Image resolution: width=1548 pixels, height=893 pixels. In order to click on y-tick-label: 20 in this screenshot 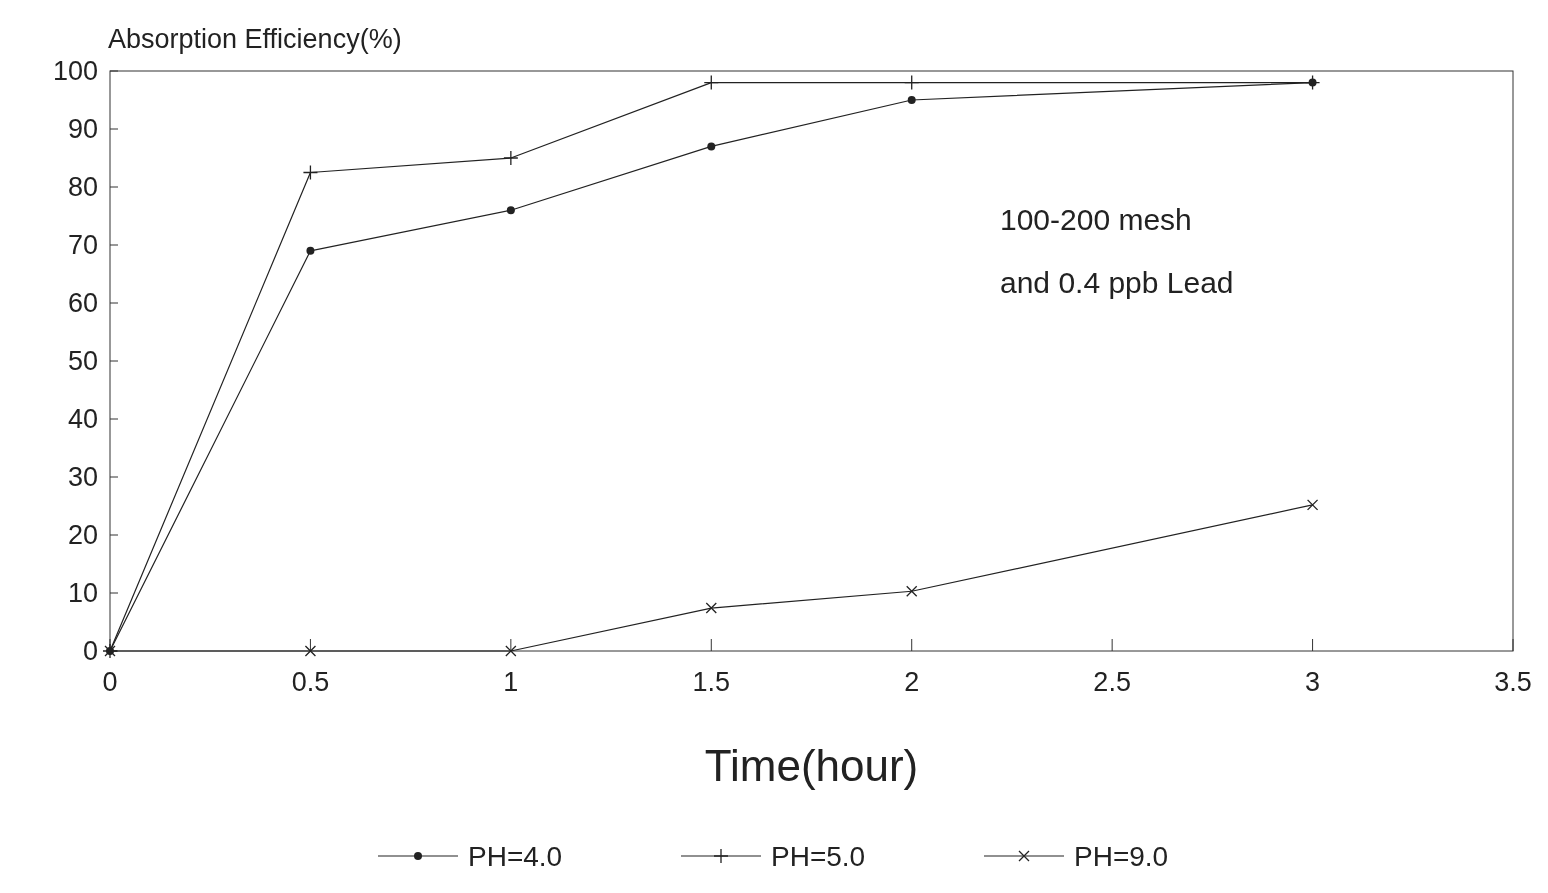, I will do `click(82, 535)`.